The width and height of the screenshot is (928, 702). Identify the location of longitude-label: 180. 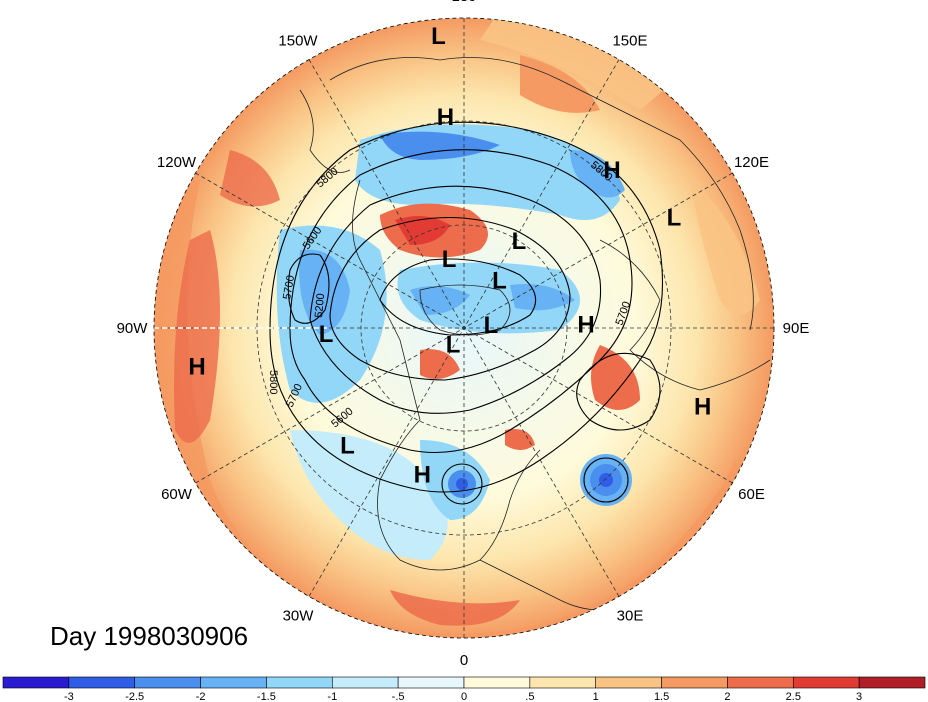
(463, 2).